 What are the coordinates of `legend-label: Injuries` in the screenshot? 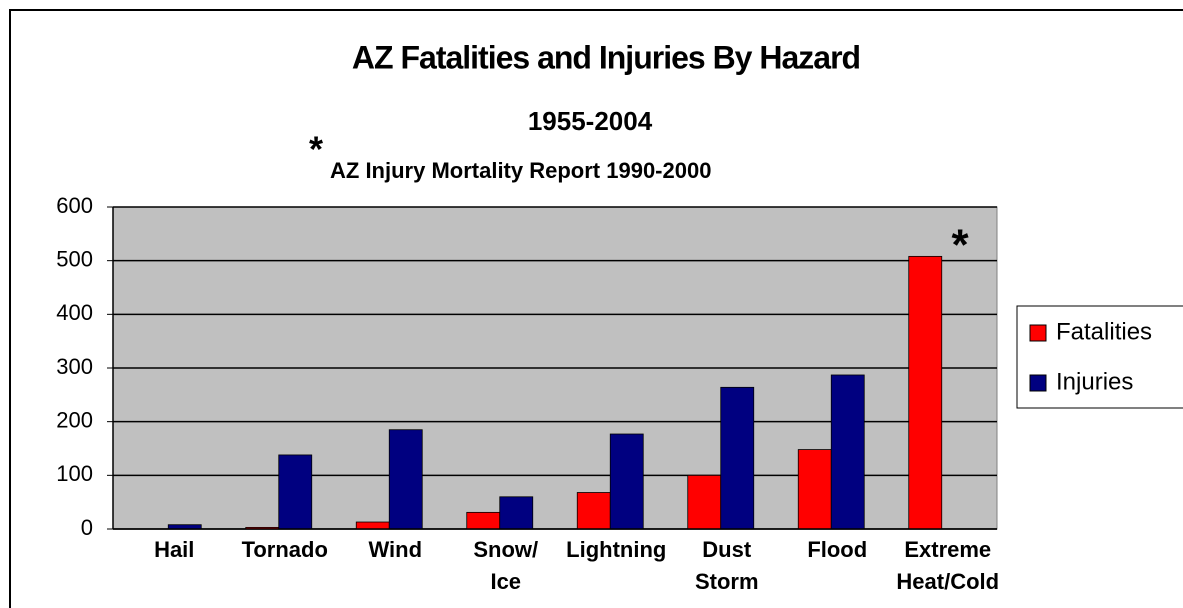 It's located at (1094, 381).